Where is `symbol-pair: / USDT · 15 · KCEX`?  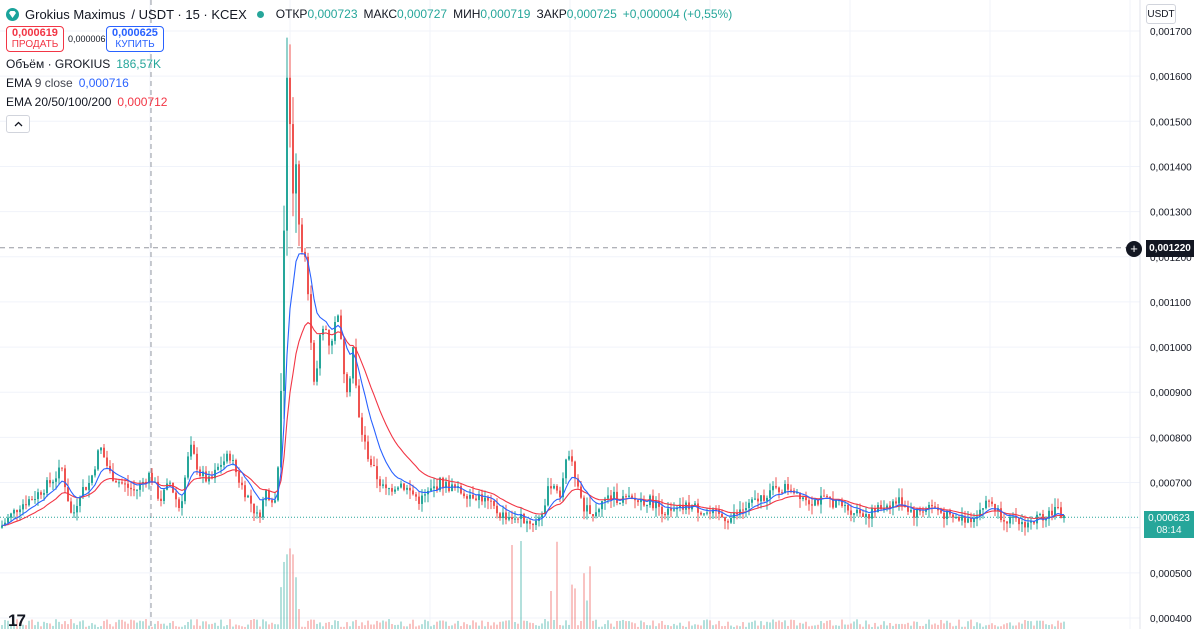 symbol-pair: / USDT · 15 · KCEX is located at coordinates (189, 14).